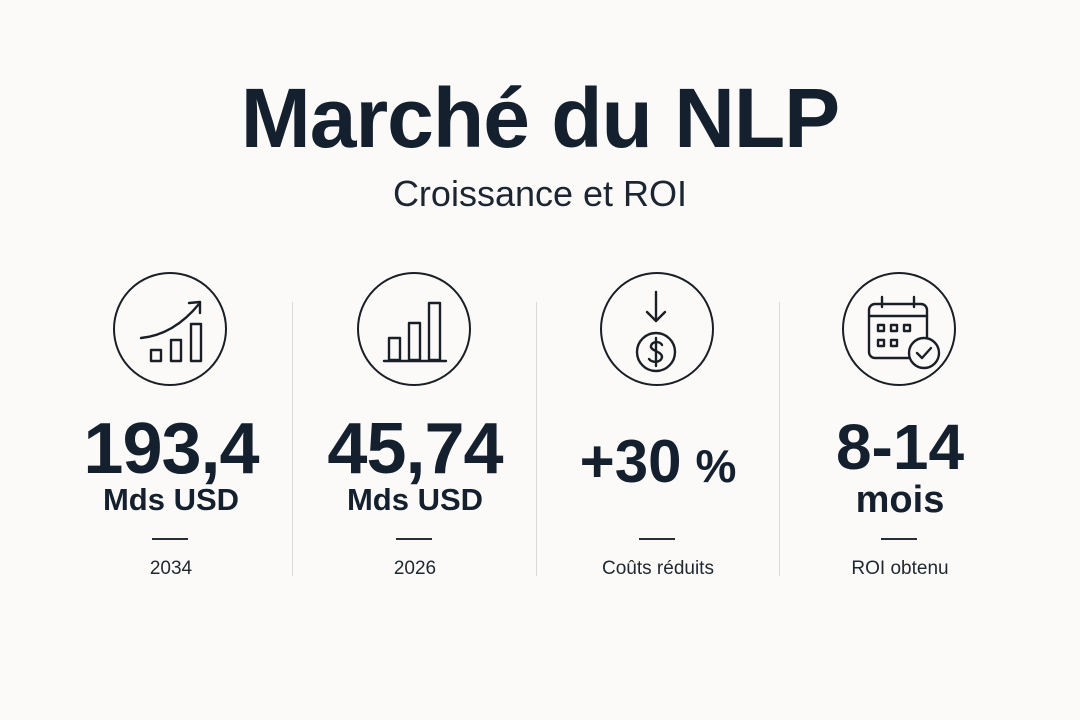 The width and height of the screenshot is (1080, 720). Describe the element at coordinates (657, 329) in the screenshot. I see `cost-reduction-icon` at that location.